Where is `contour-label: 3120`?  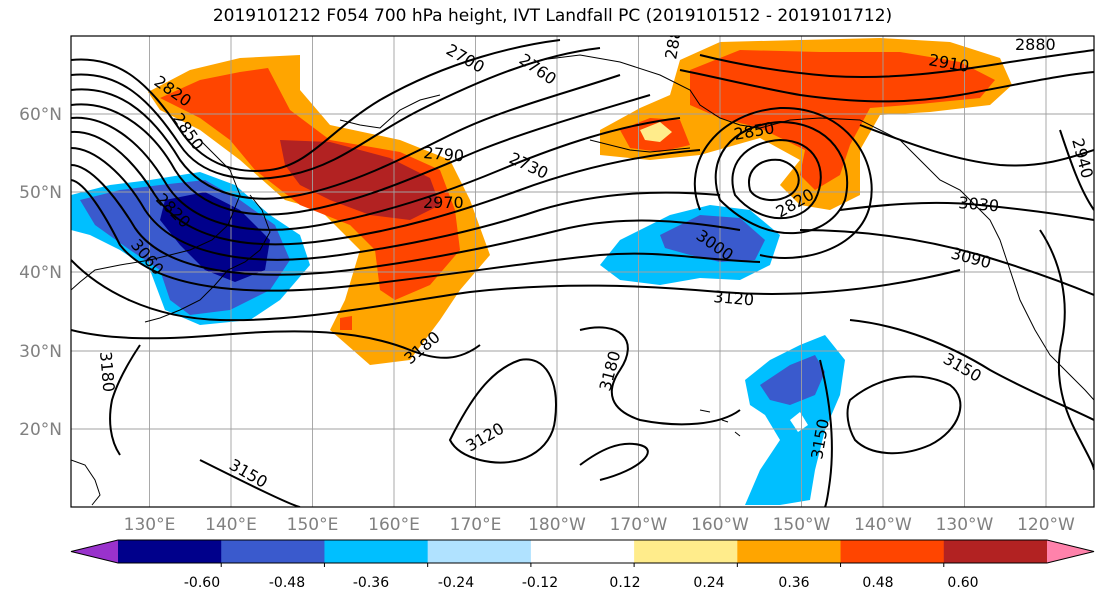
contour-label: 3120 is located at coordinates (734, 298).